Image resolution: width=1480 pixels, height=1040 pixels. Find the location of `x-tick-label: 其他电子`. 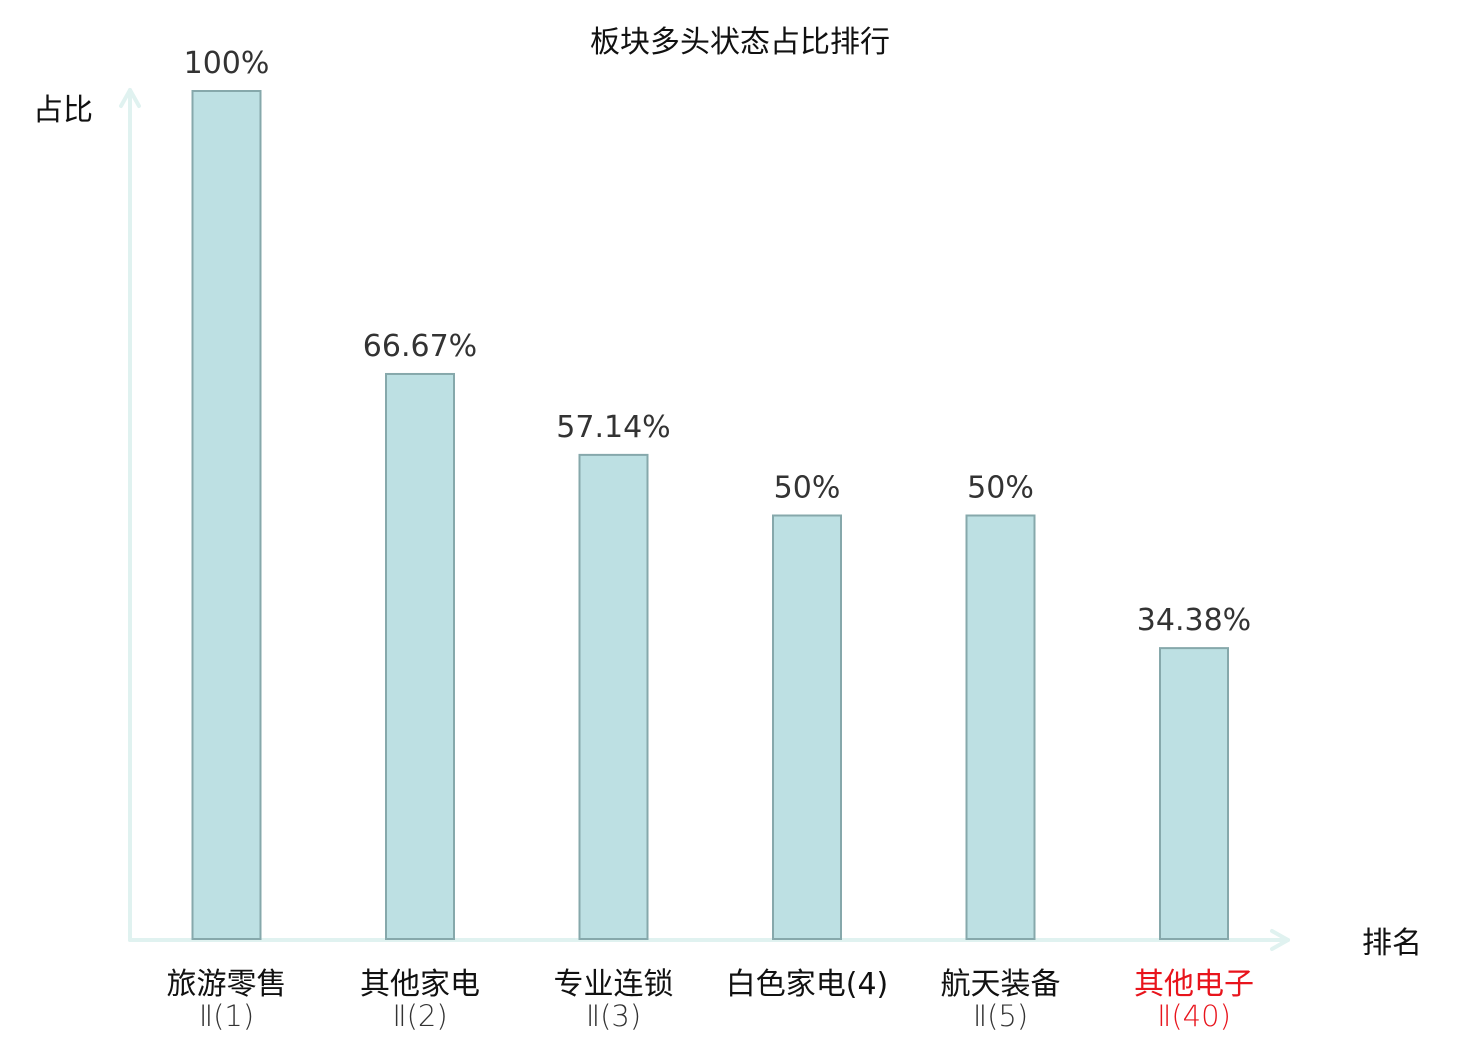

x-tick-label: 其他电子 is located at coordinates (1194, 984).